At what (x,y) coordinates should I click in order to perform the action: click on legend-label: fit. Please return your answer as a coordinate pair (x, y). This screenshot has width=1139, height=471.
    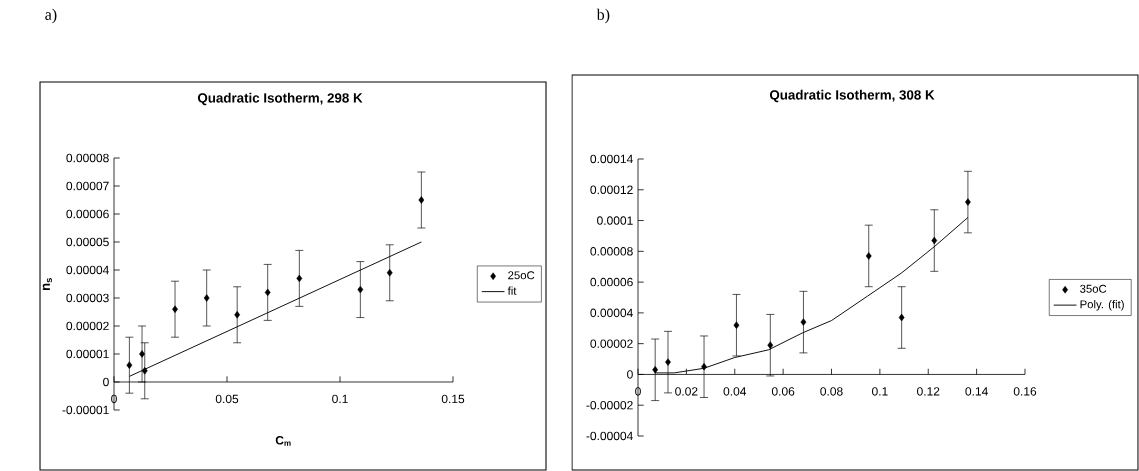
    Looking at the image, I should click on (512, 290).